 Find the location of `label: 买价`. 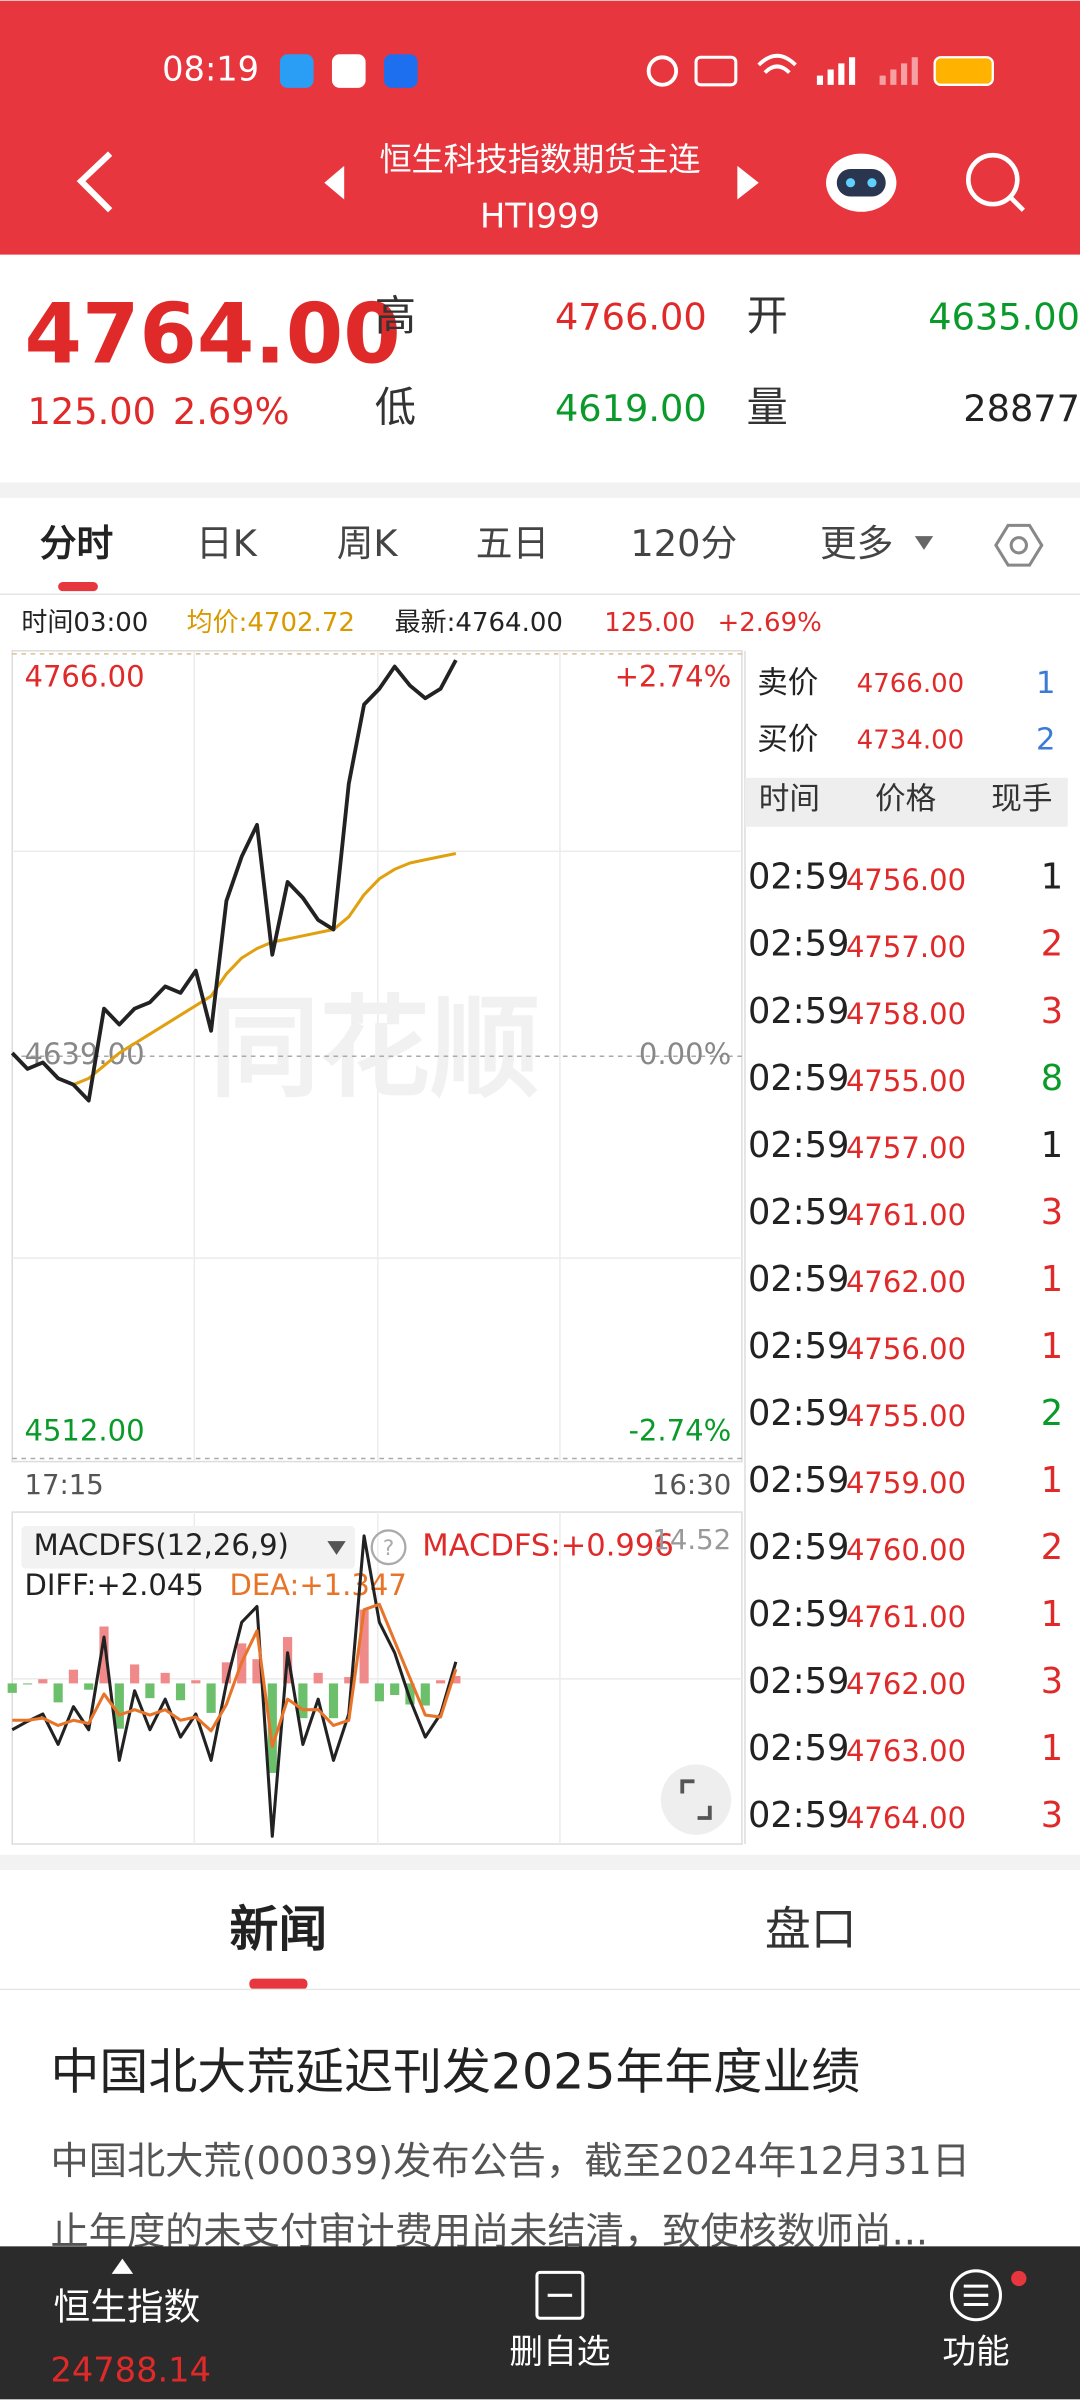

label: 买价 is located at coordinates (787, 740).